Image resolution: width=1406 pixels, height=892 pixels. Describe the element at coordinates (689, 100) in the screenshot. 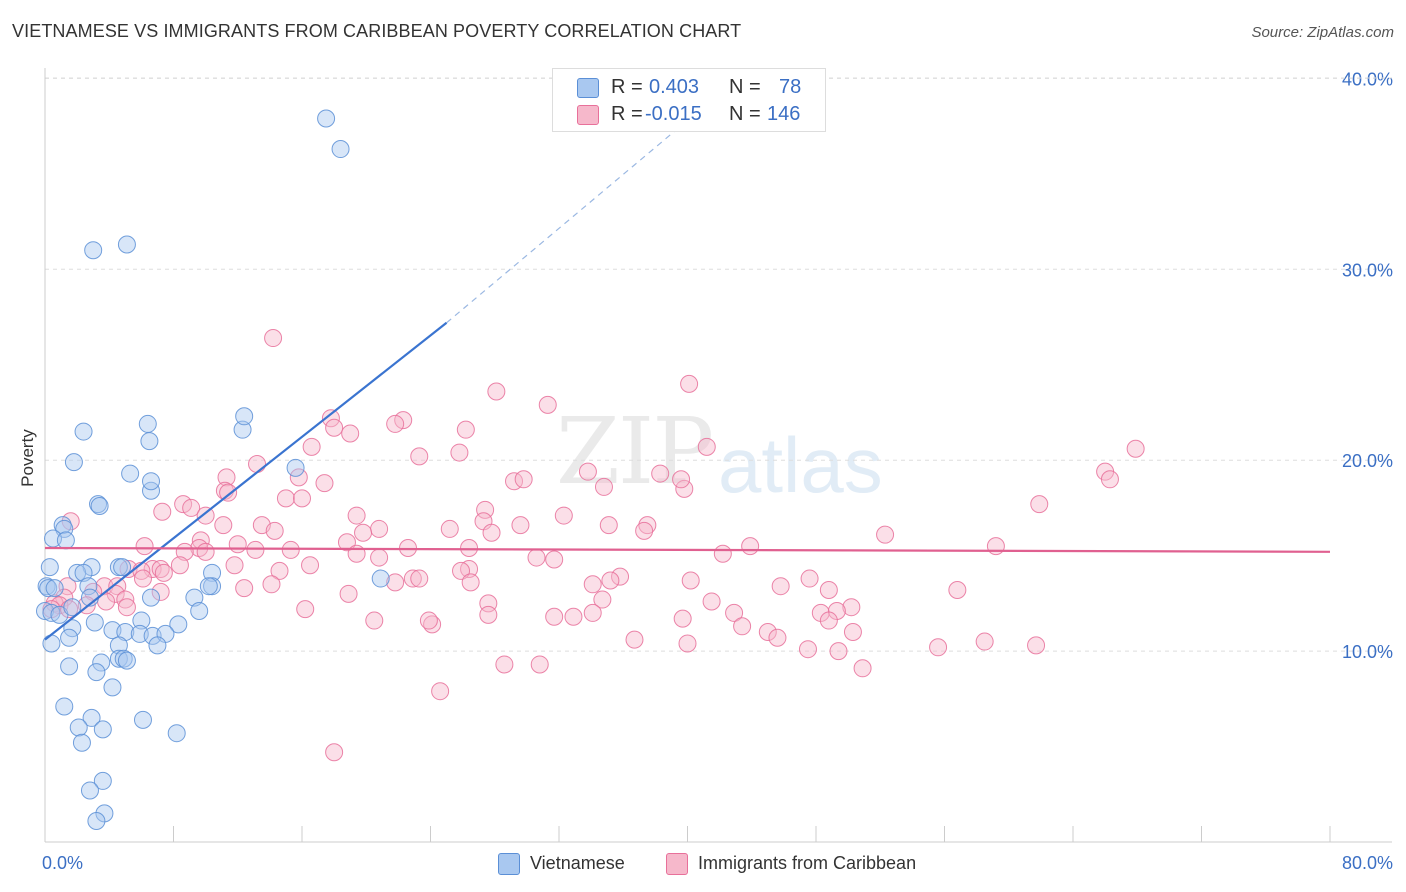

I see `correlation-legend: R = 0.403 N = 78 R = -0.015 N = 146` at that location.